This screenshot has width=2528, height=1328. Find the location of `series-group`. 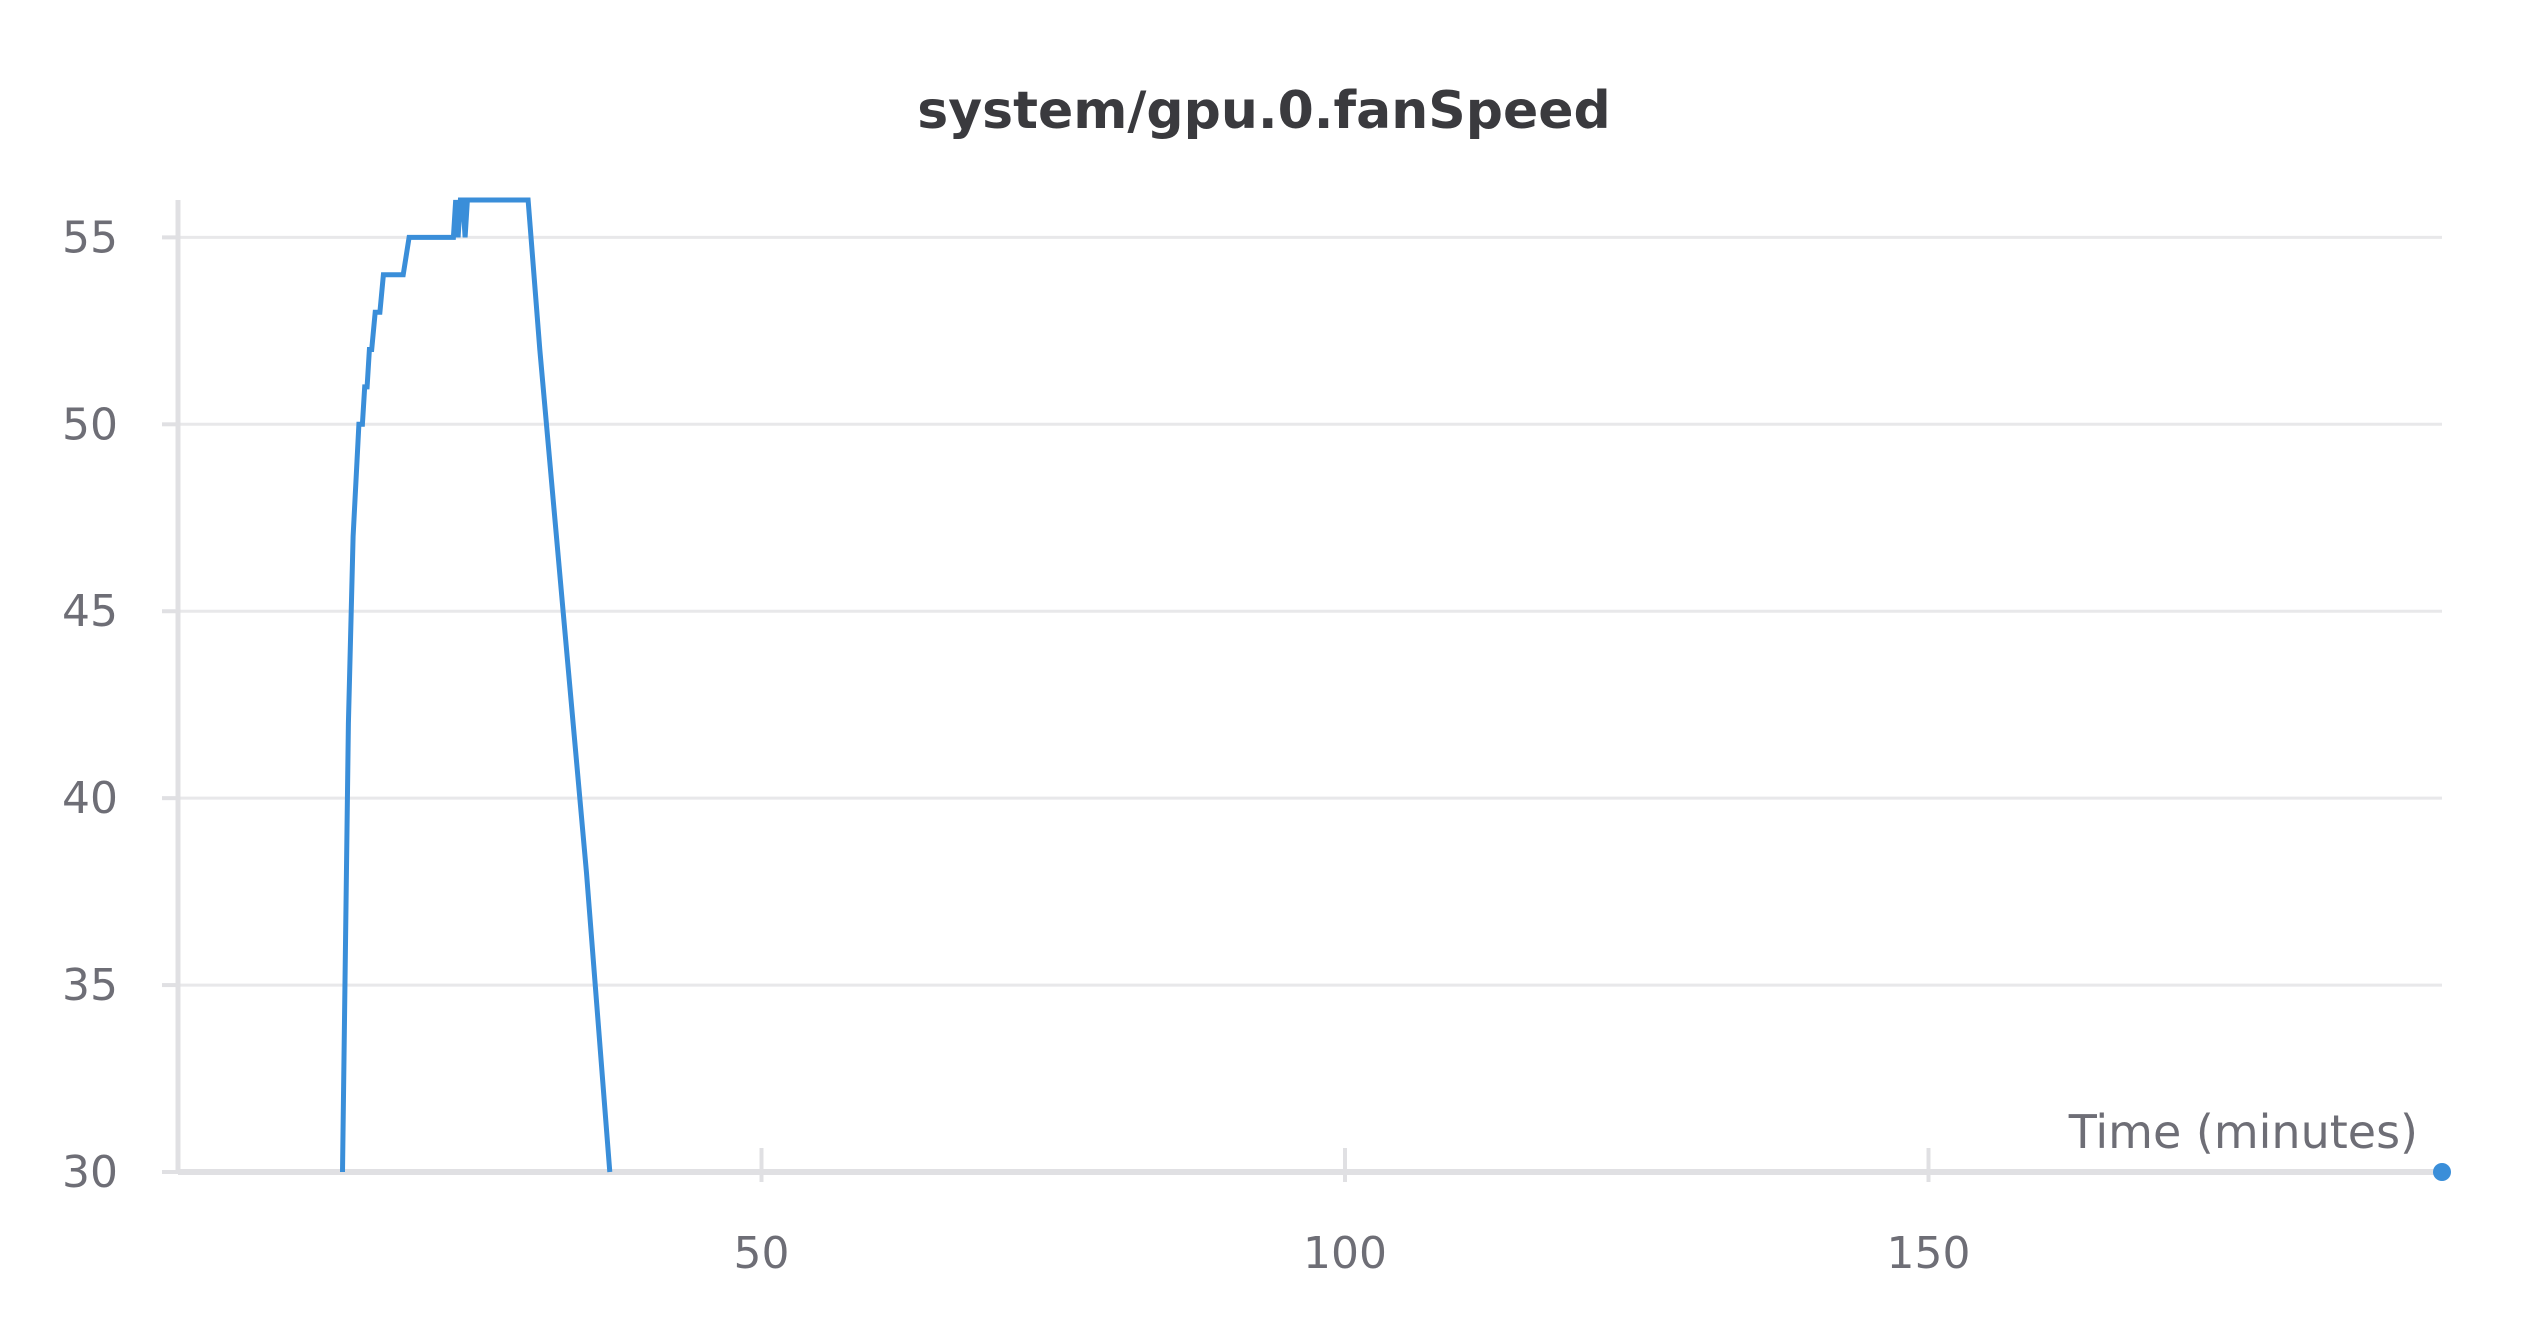

series-group is located at coordinates (476, 685).